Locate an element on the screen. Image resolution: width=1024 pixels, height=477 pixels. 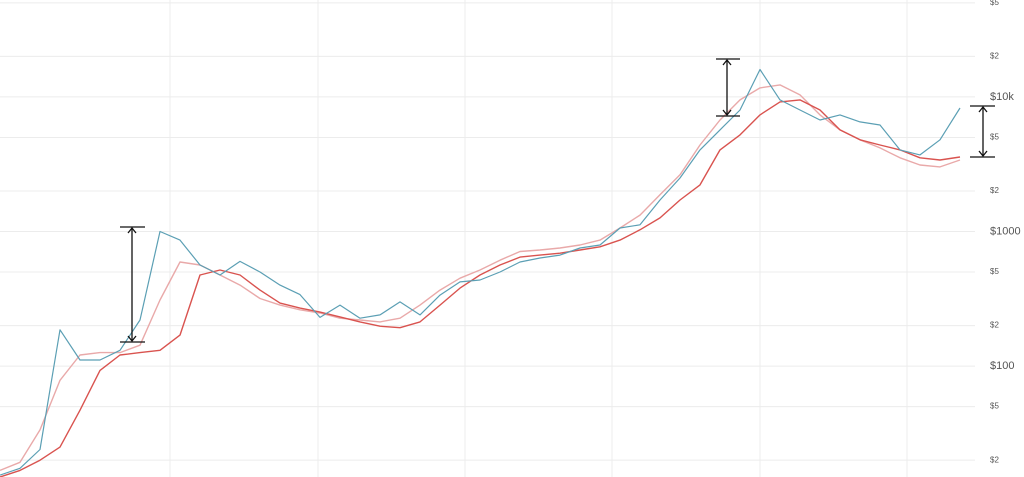
y-tick-label: $100 is located at coordinates (1002, 366).